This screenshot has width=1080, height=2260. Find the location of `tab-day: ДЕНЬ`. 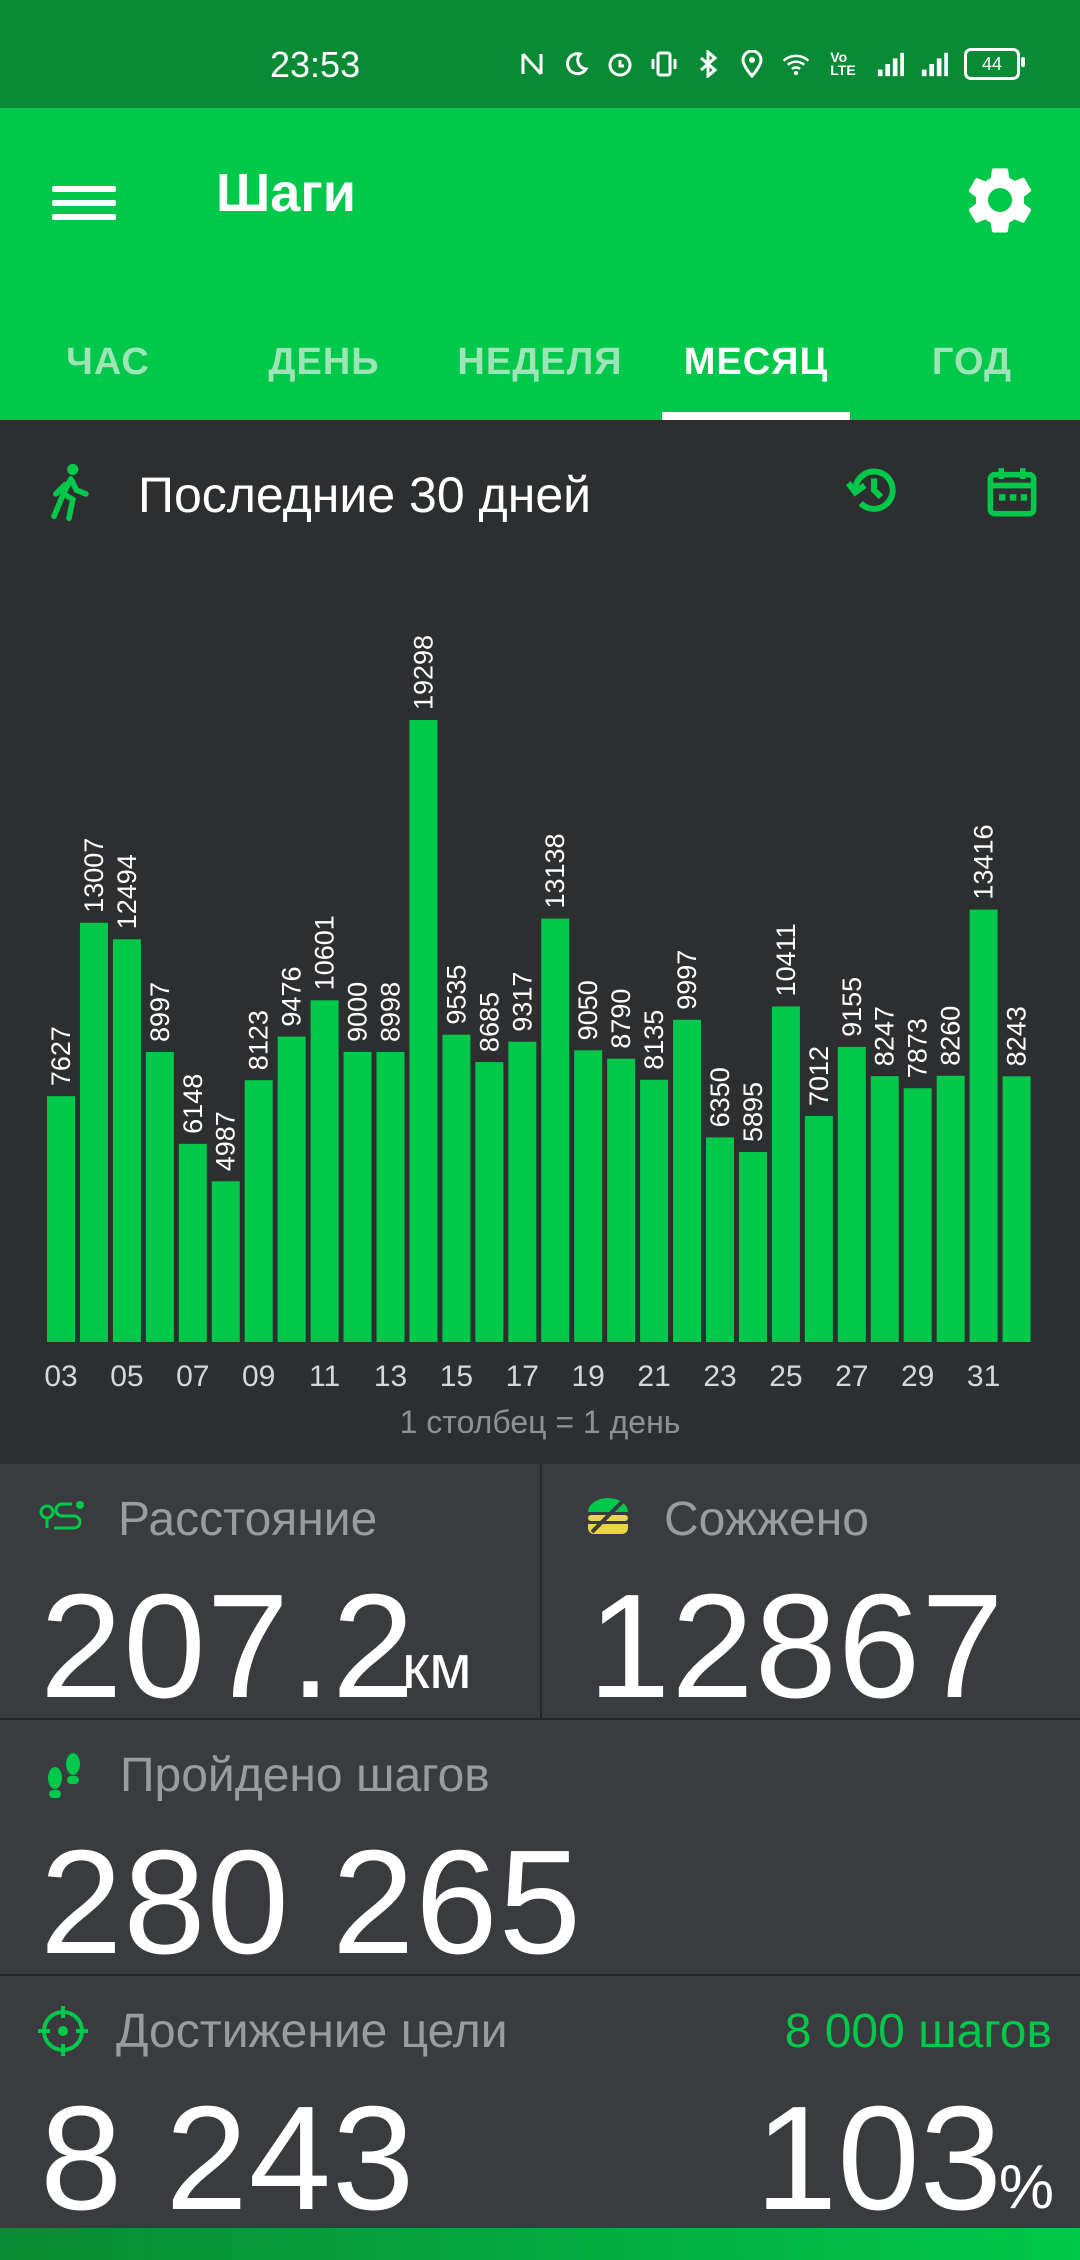

tab-day: ДЕНЬ is located at coordinates (324, 361).